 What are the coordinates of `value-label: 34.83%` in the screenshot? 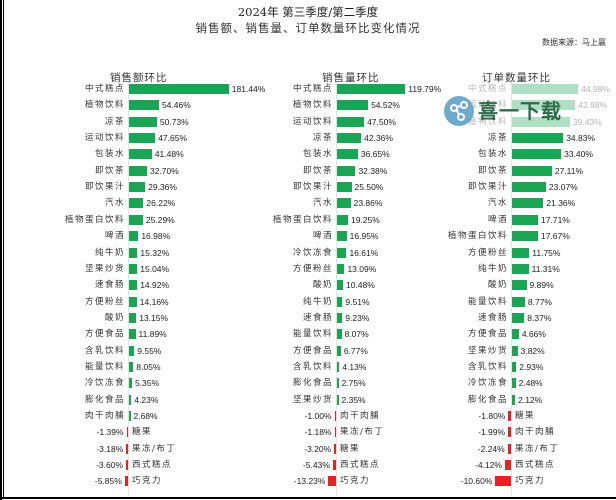 It's located at (581, 138).